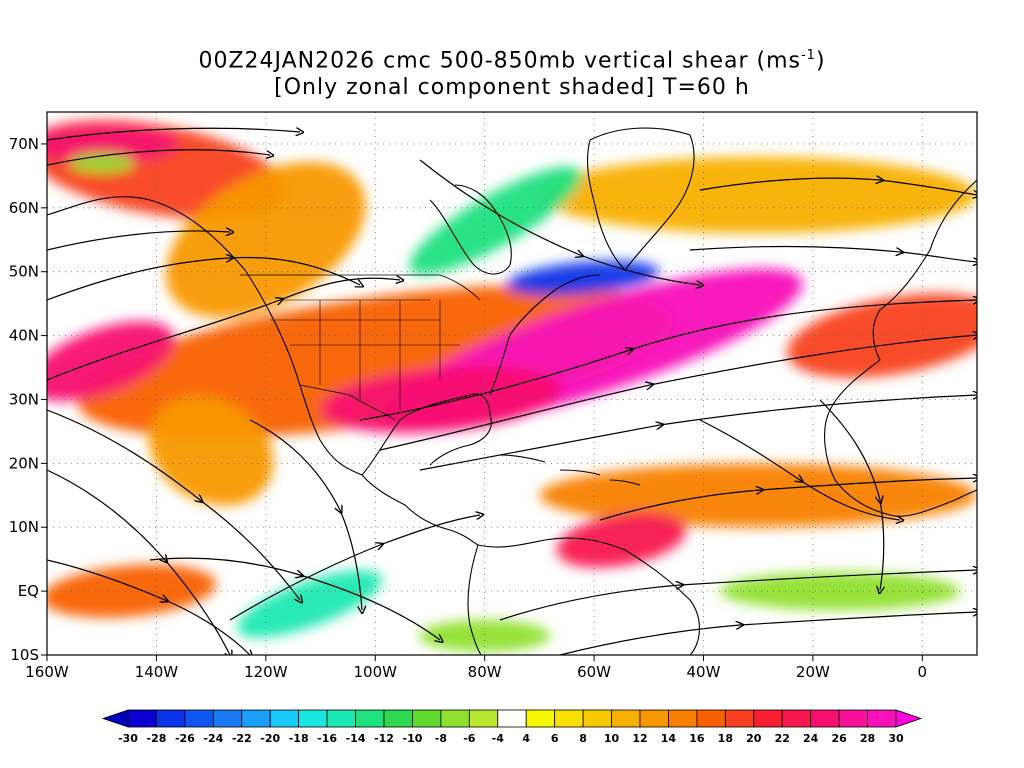 The width and height of the screenshot is (1024, 768). Describe the element at coordinates (24, 399) in the screenshot. I see `y-tick-label: 30N` at that location.